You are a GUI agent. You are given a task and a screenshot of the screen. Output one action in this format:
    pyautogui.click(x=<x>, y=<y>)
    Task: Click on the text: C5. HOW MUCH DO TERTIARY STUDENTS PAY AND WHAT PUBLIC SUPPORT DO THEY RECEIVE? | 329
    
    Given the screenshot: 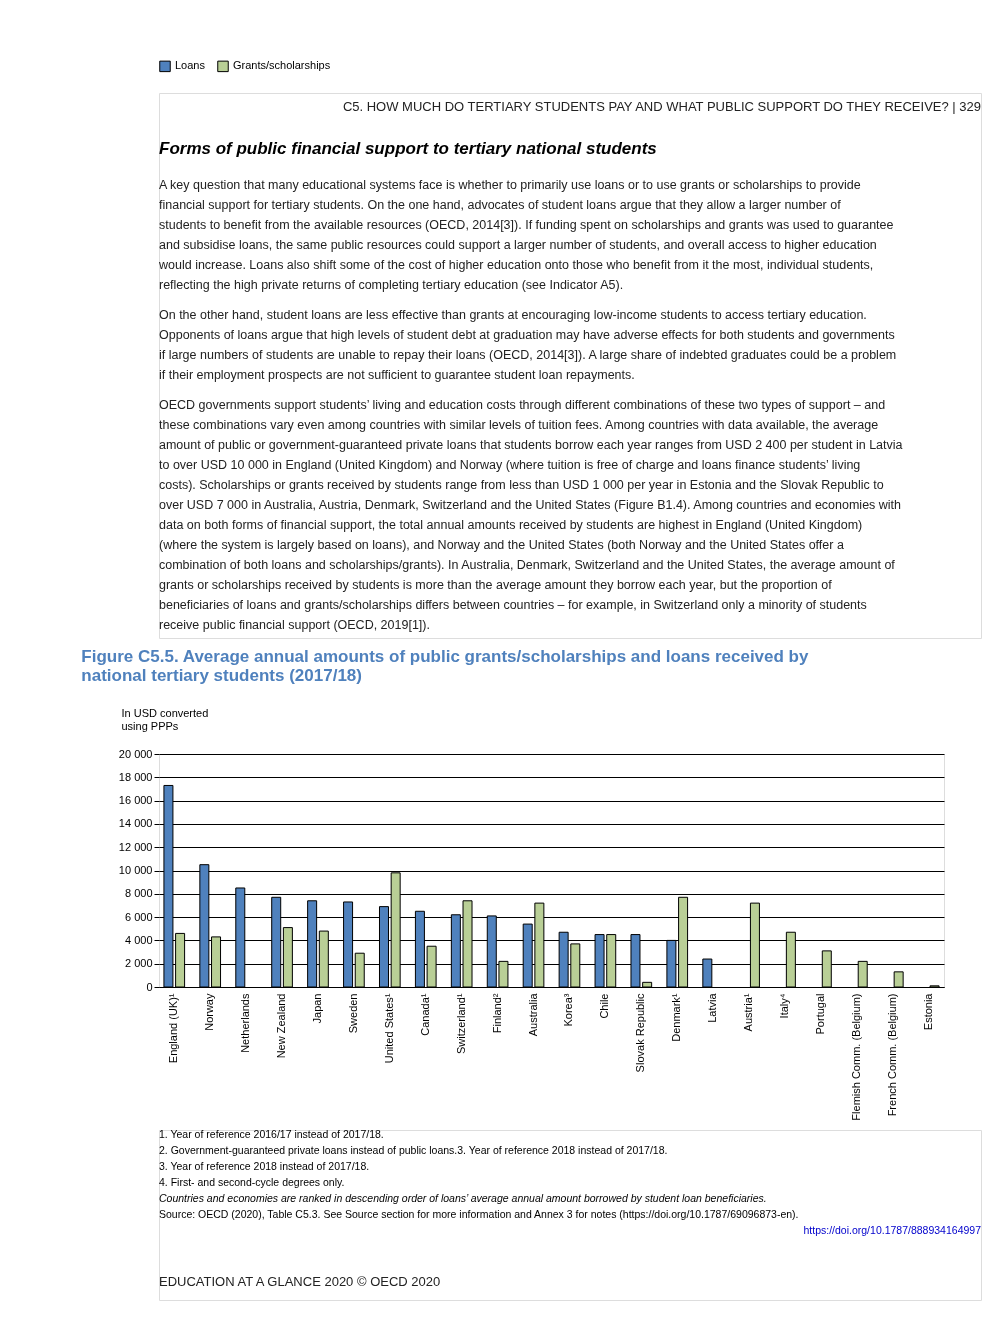 What is the action you would take?
    pyautogui.click(x=661, y=106)
    